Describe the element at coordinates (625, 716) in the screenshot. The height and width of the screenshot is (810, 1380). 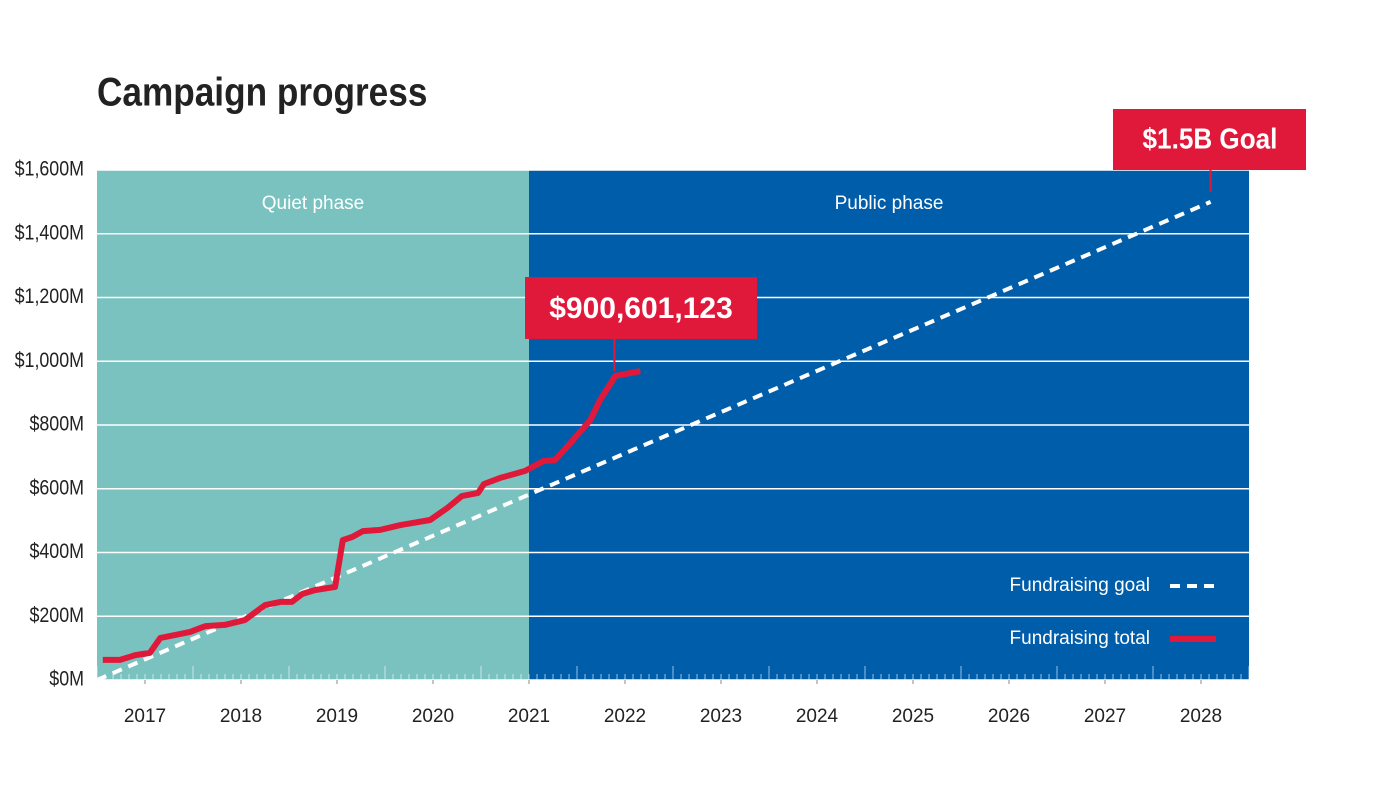
I see `x-tick-label: 2022` at that location.